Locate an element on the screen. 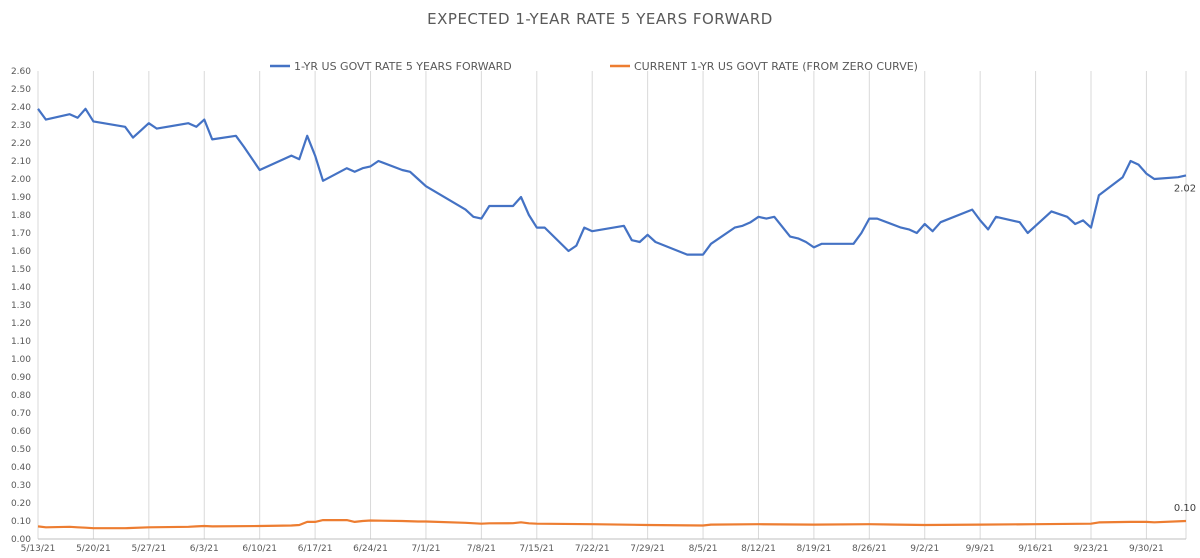  y-tick-label: 2.30 is located at coordinates (21, 126).